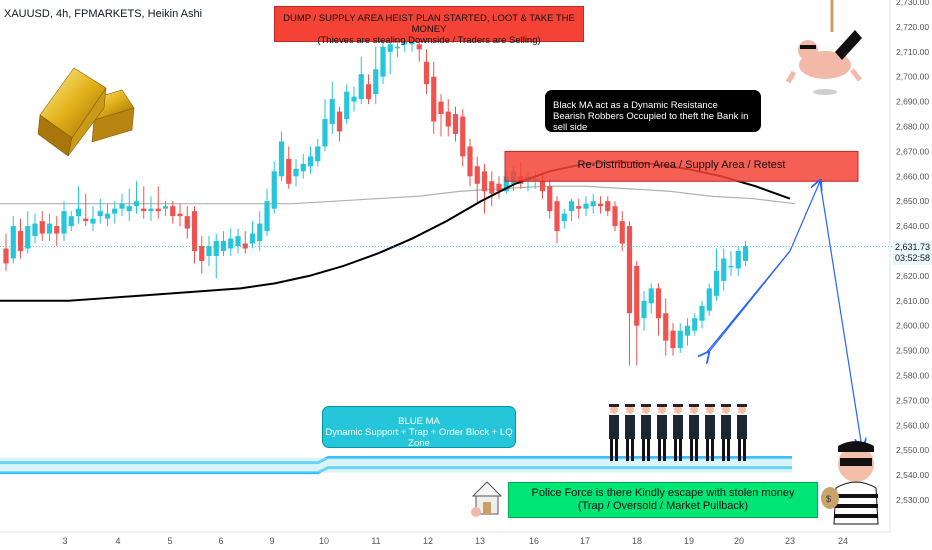 This screenshot has height=550, width=932. Describe the element at coordinates (912, 276) in the screenshot. I see `price-tick-label: 2,620.00` at that location.